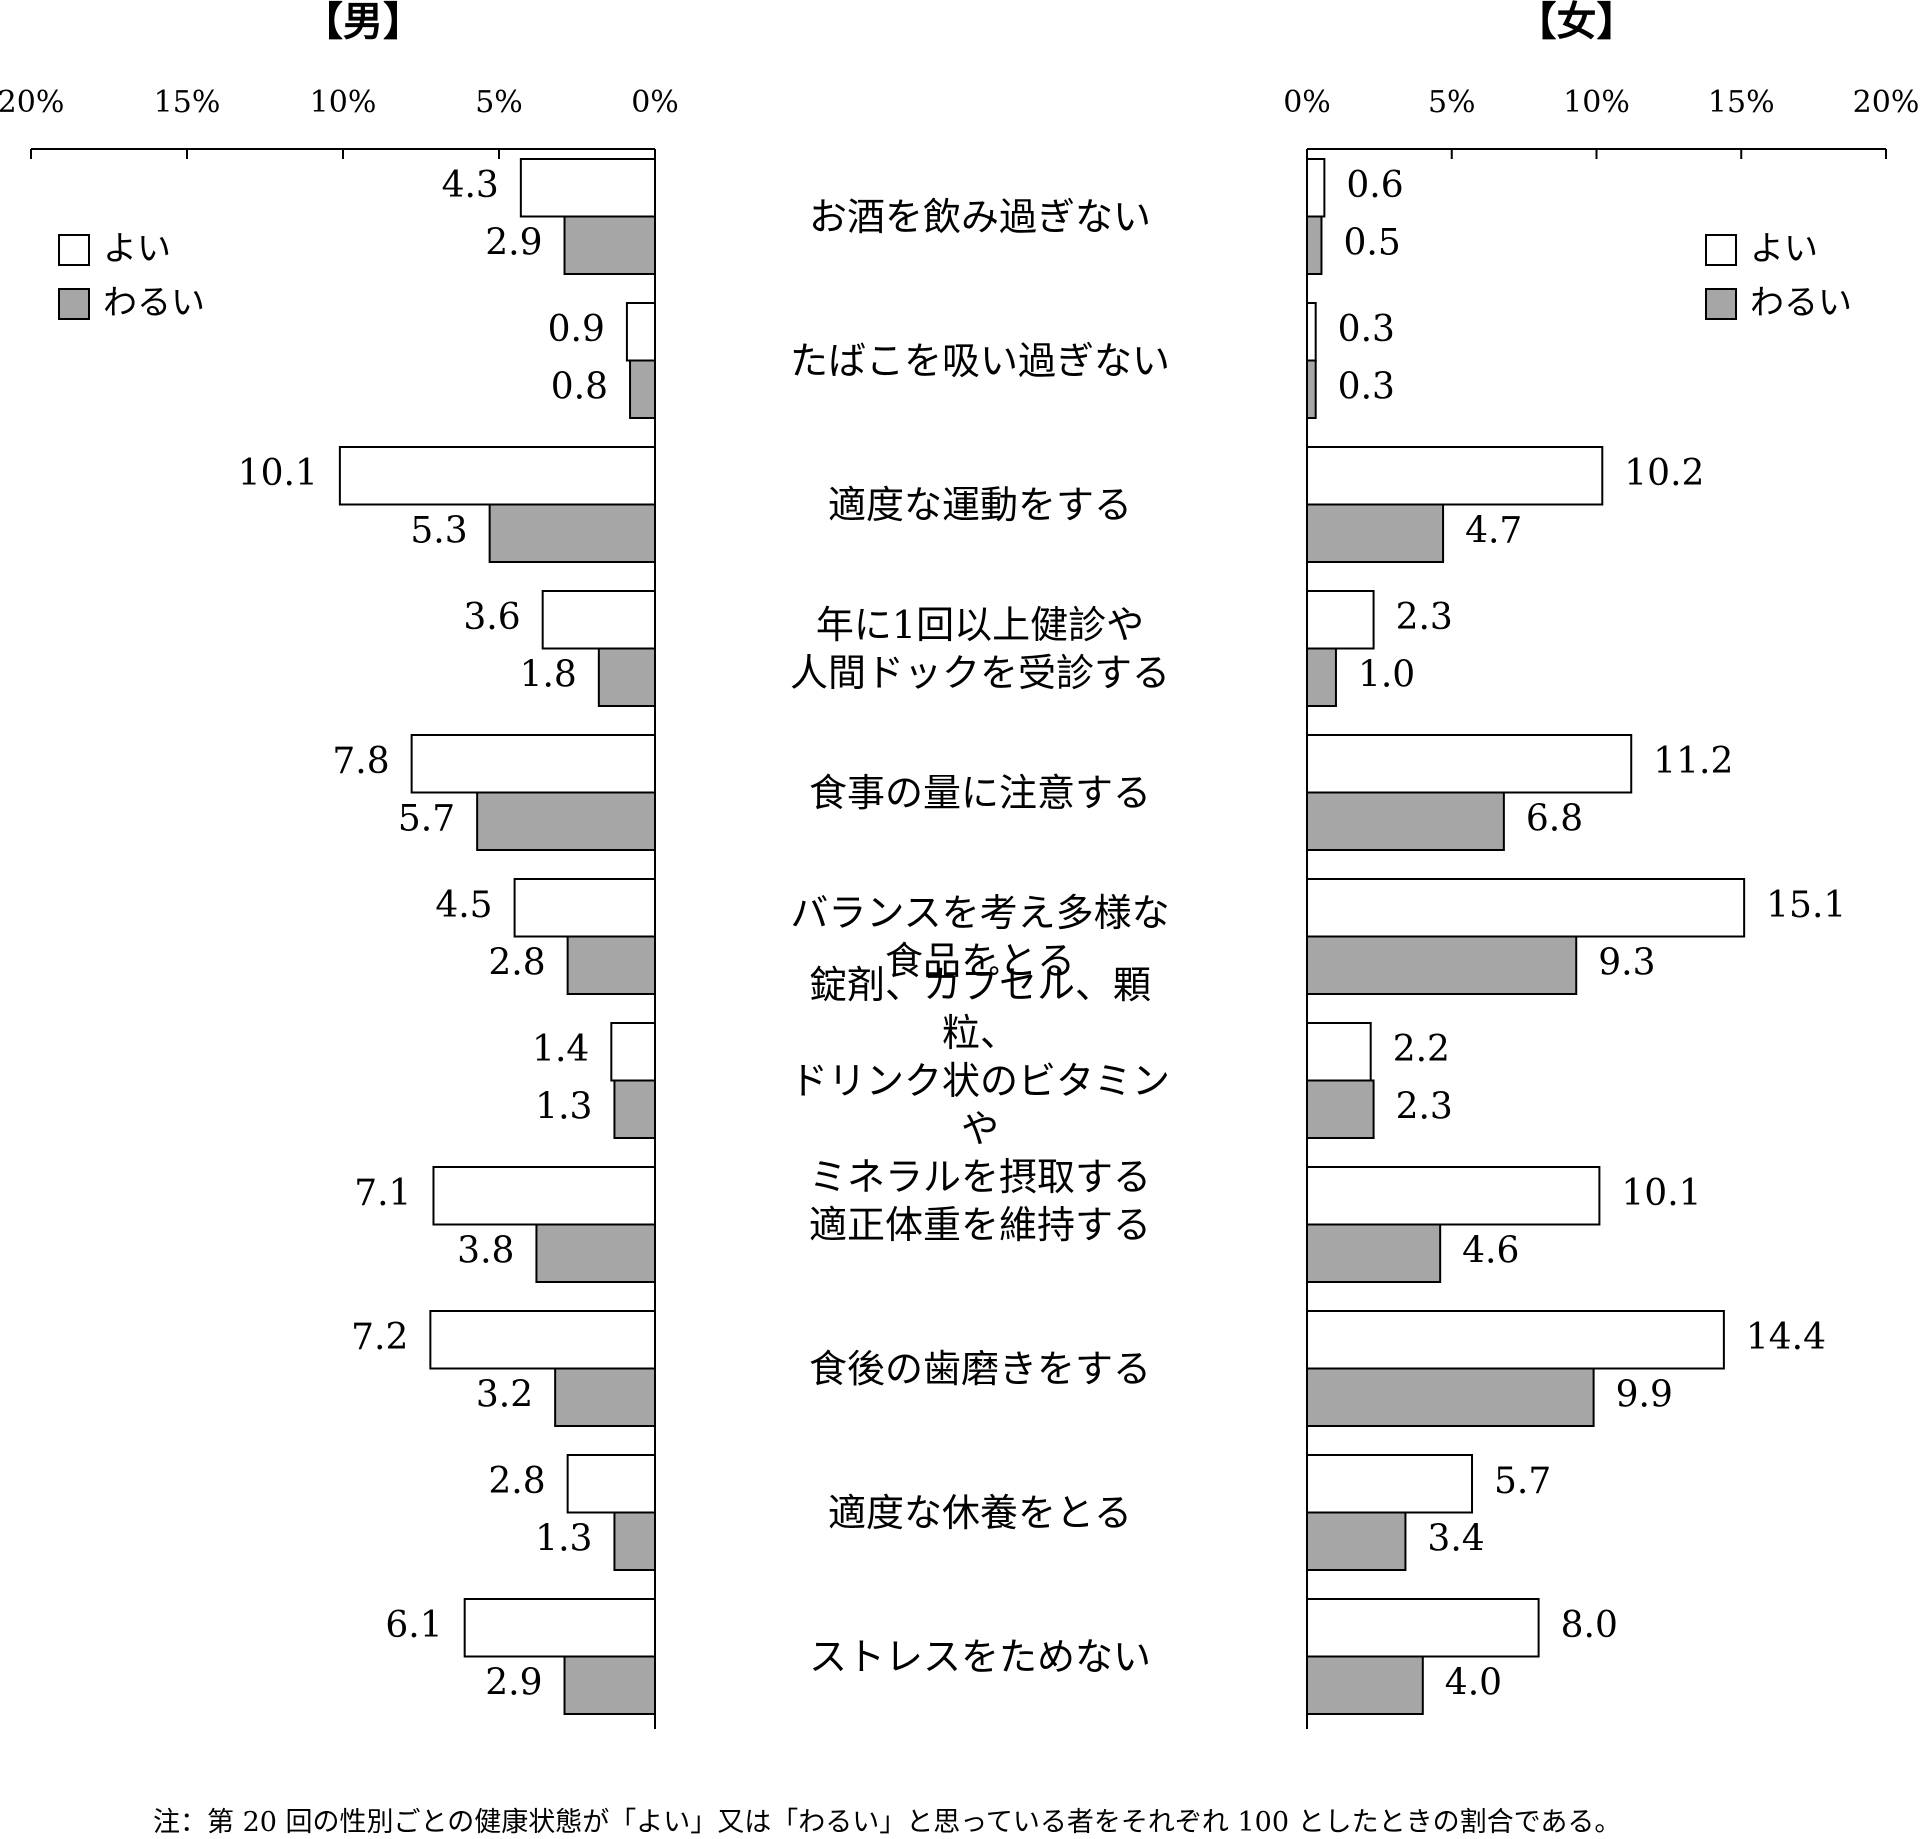 This screenshot has width=1920, height=1839. What do you see at coordinates (560, 1049) in the screenshot?
I see `value-label: 1.4` at bounding box center [560, 1049].